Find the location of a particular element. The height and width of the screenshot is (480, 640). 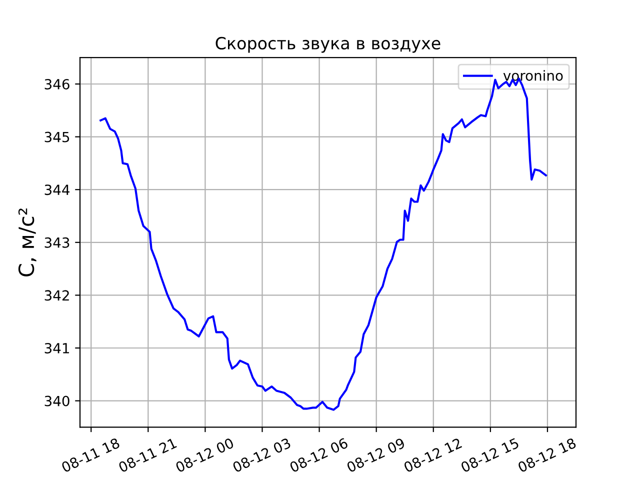

y-tick-label: 343 is located at coordinates (57, 242).